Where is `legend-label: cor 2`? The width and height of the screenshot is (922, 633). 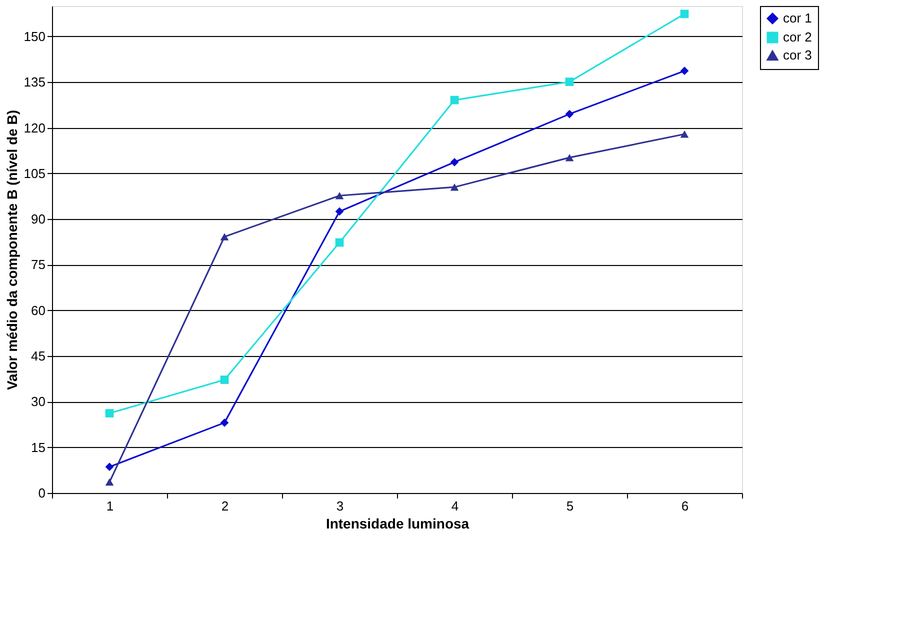 legend-label: cor 2 is located at coordinates (797, 37).